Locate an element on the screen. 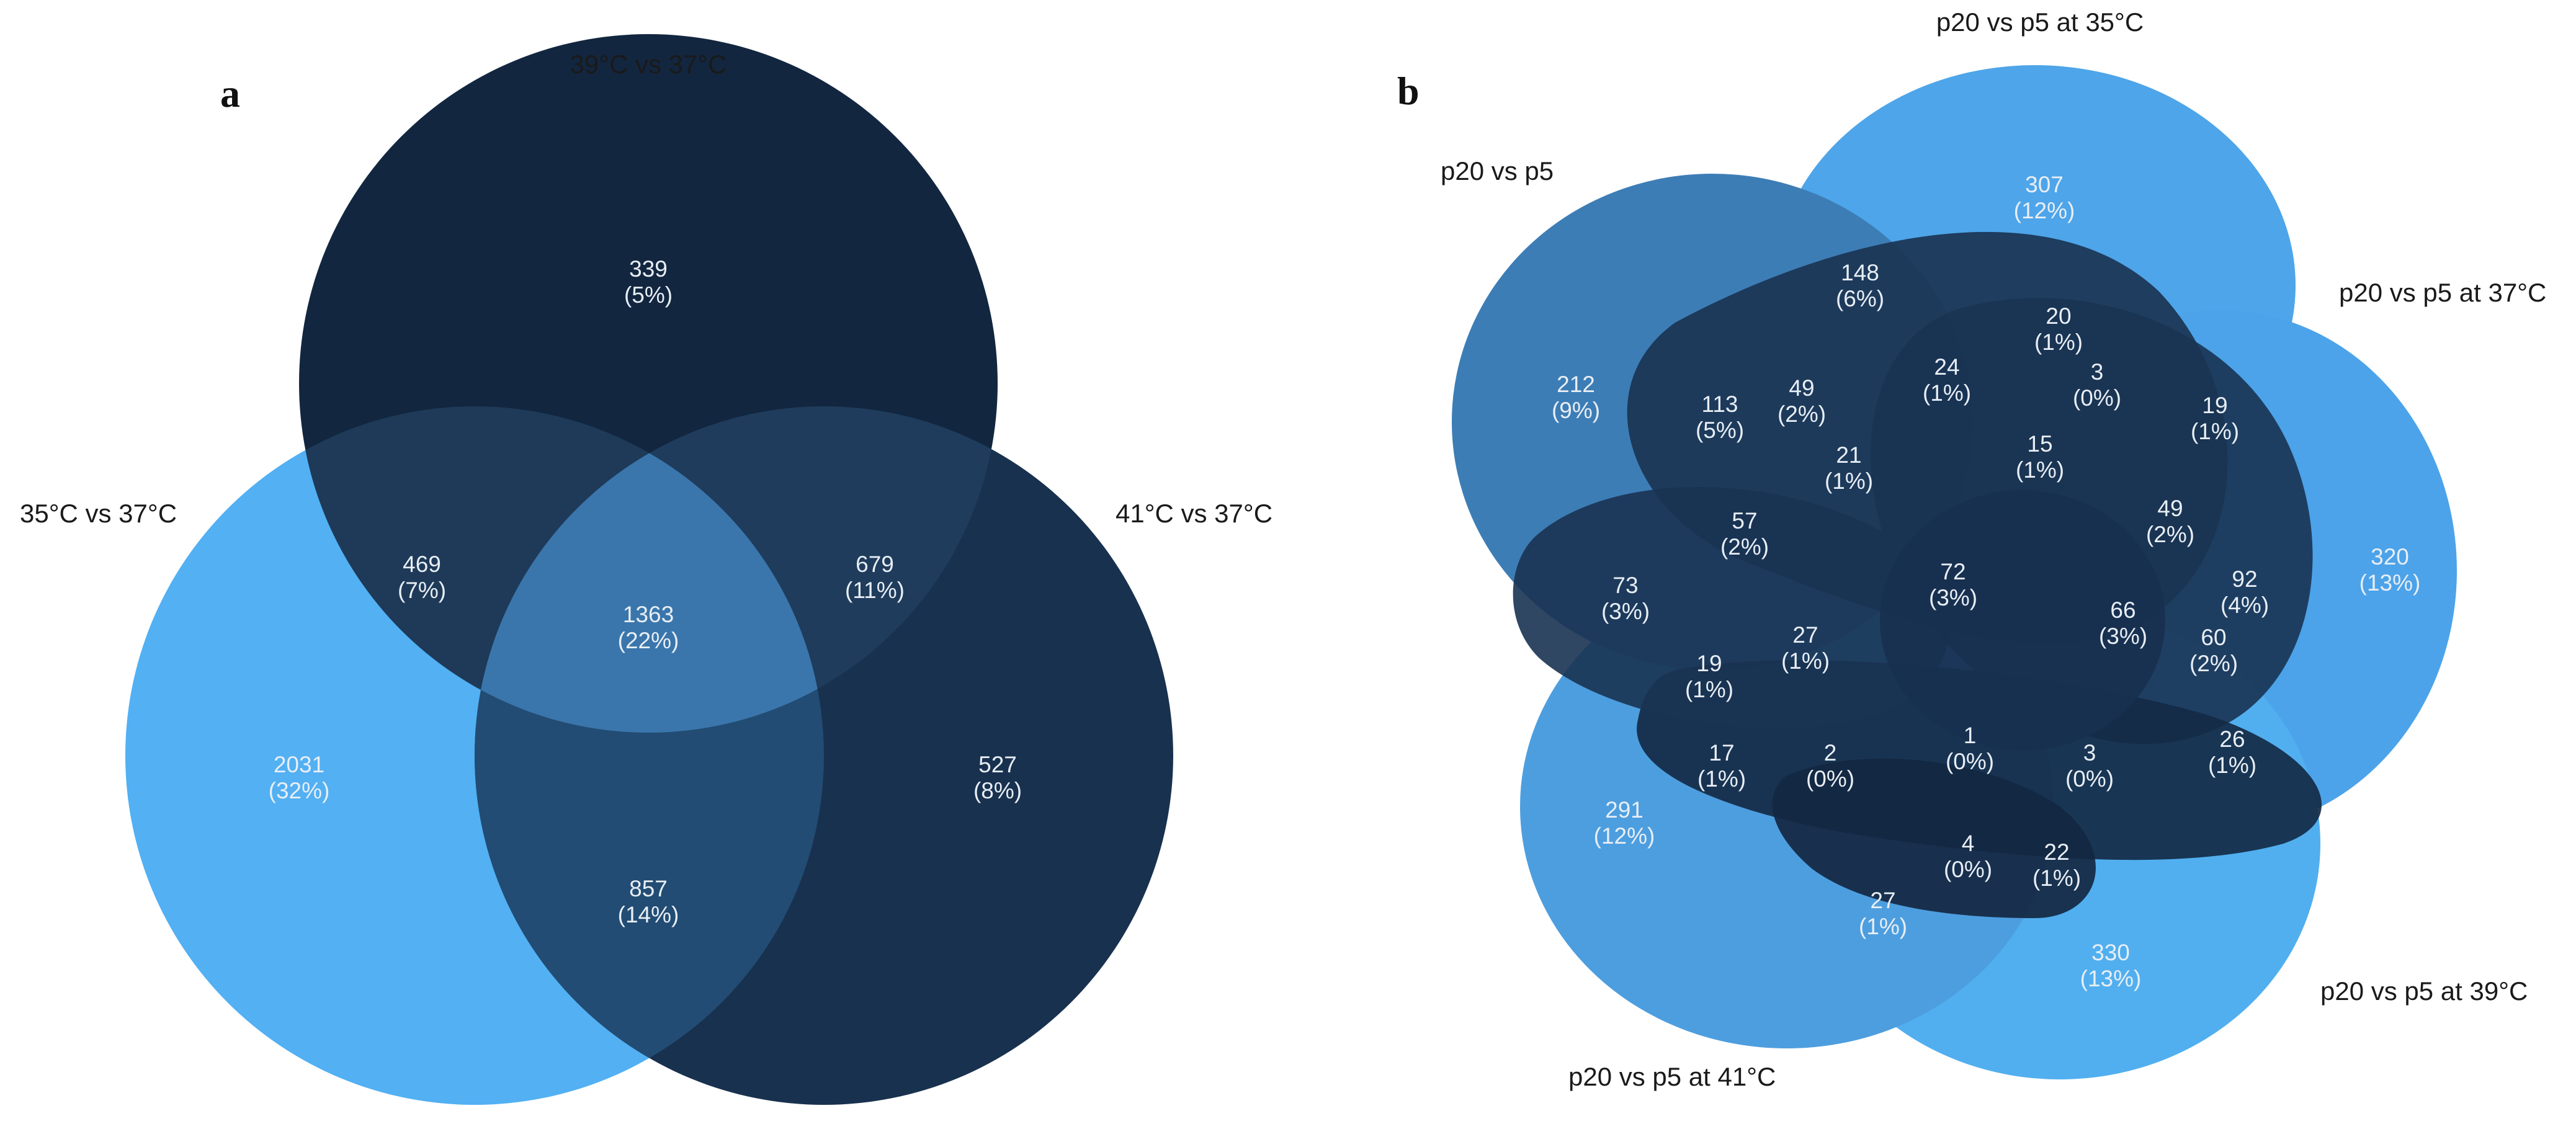 This screenshot has width=2576, height=1134. region-b1-pct: (12%) is located at coordinates (2044, 210).